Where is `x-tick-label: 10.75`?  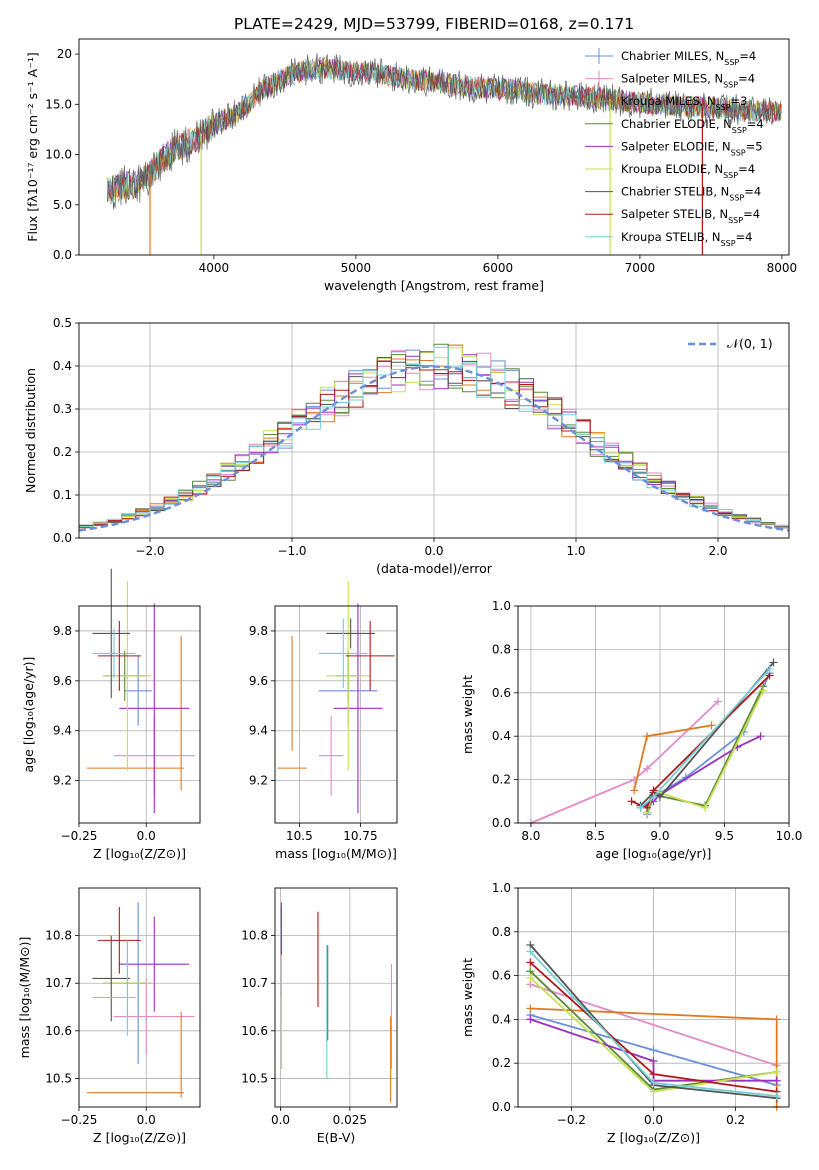
x-tick-label: 10.75 is located at coordinates (360, 836).